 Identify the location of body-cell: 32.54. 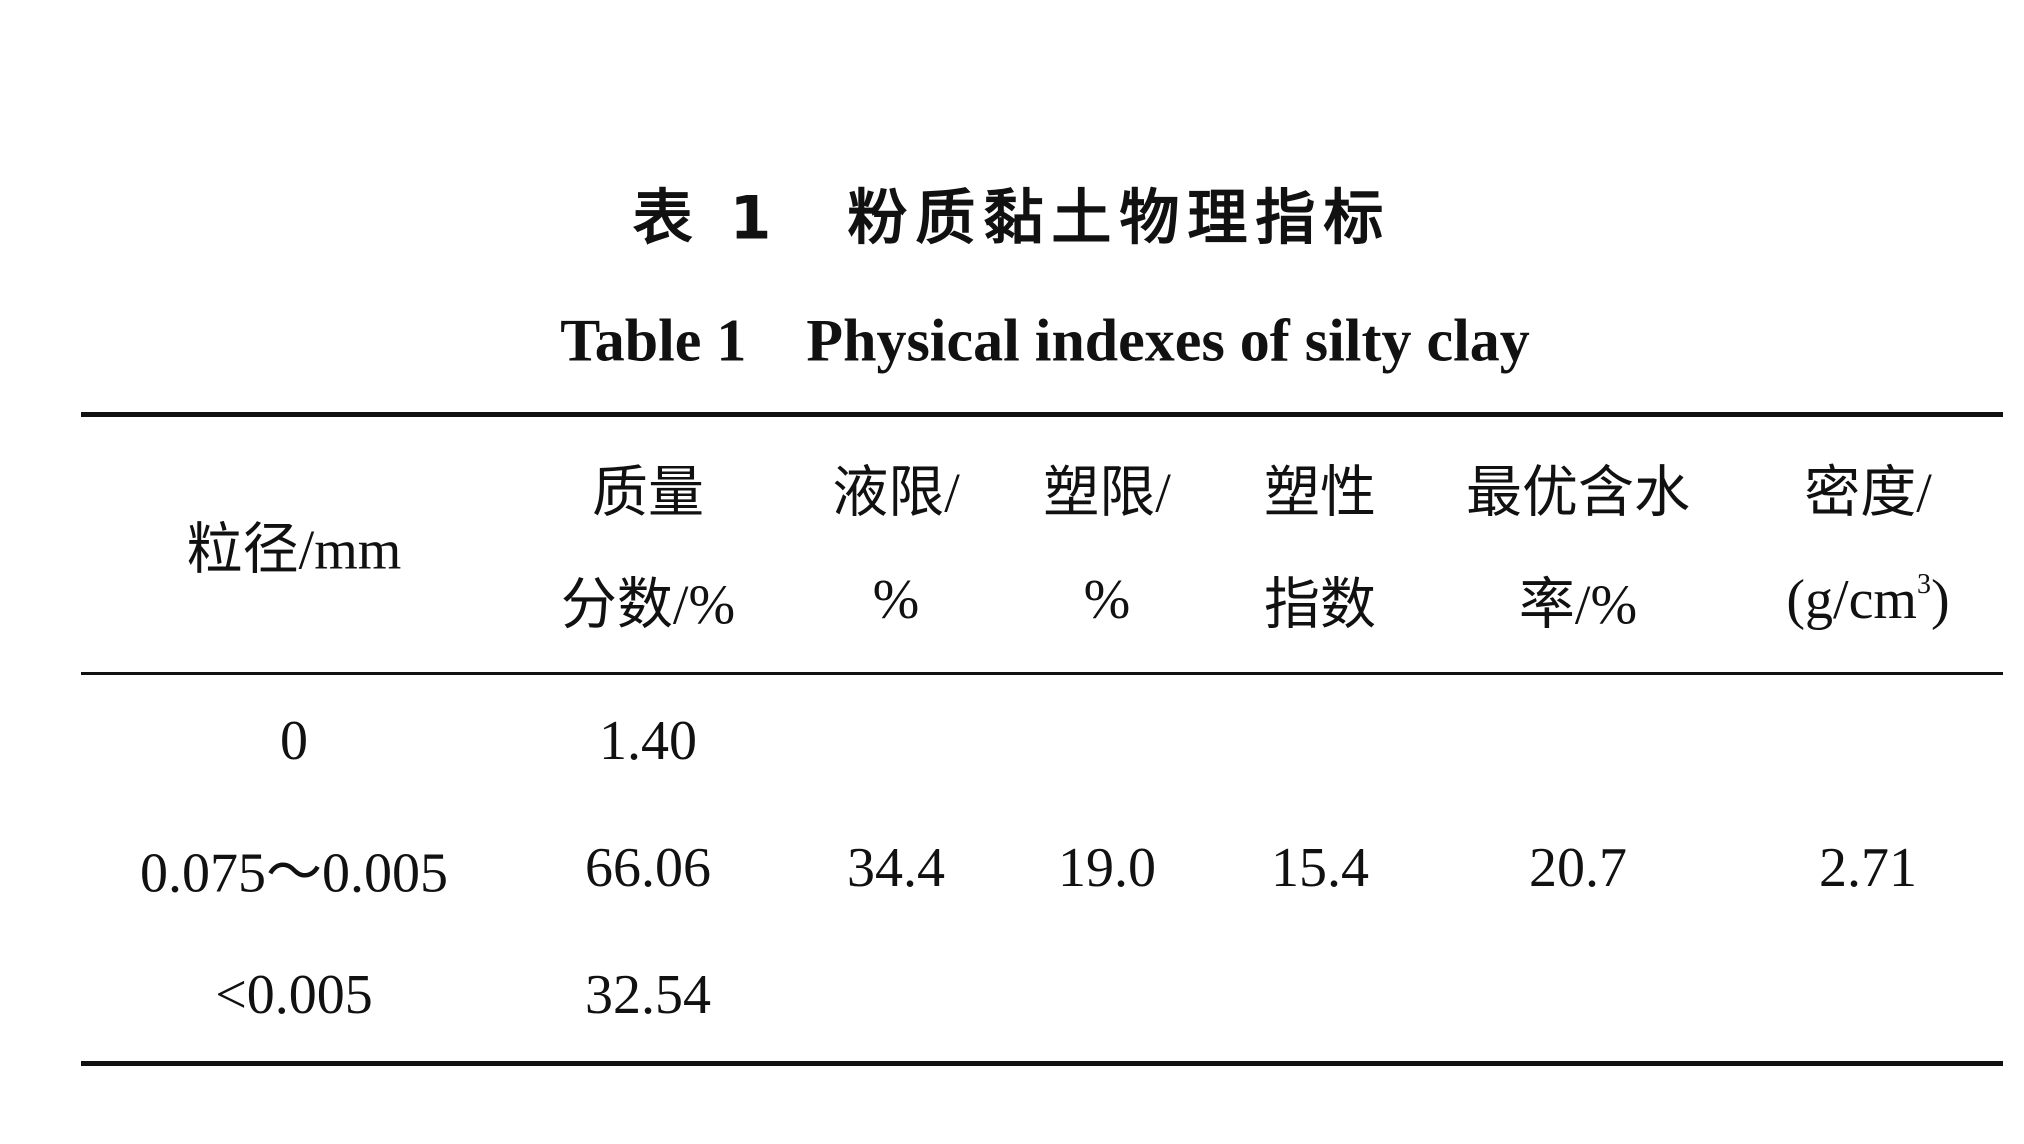
(648, 995).